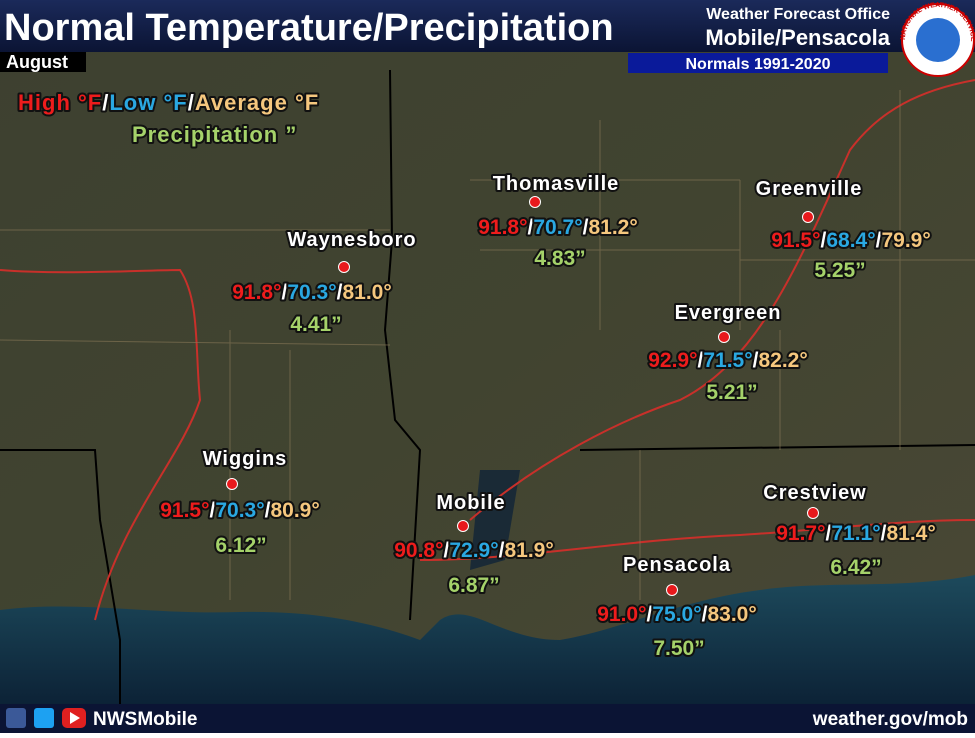 The image size is (975, 738). What do you see at coordinates (315, 324) in the screenshot?
I see `precipitation: 4.41”` at bounding box center [315, 324].